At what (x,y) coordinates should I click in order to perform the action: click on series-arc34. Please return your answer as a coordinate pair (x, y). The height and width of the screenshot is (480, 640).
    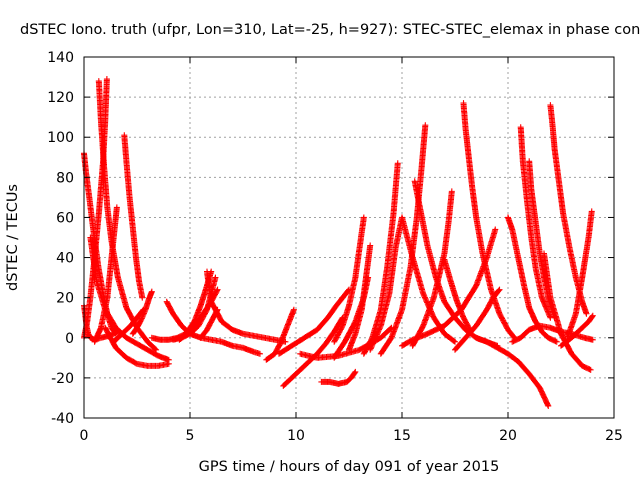
    Looking at the image, I should click on (512, 371).